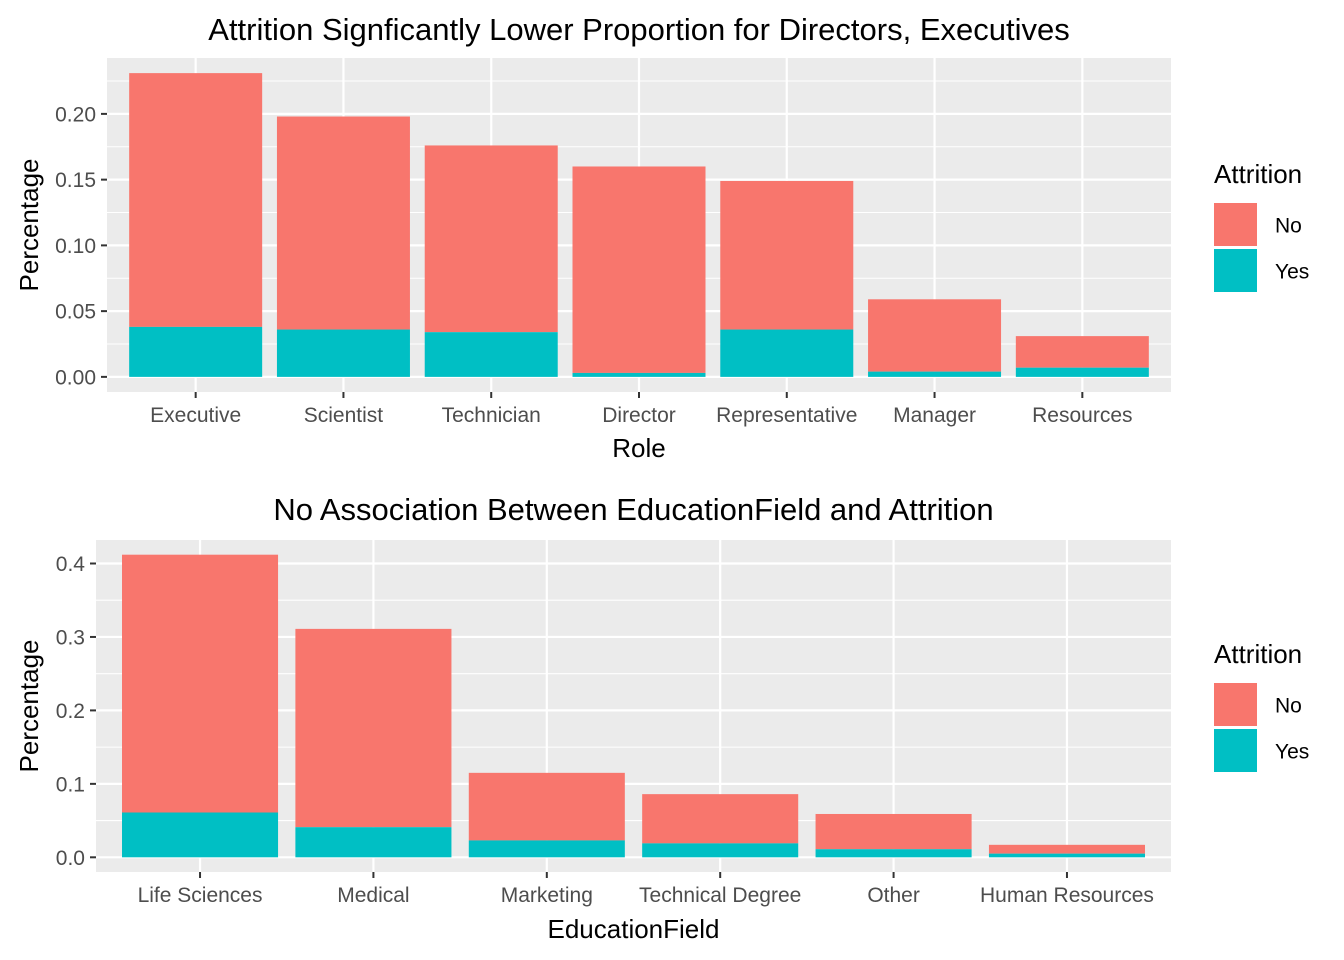 Image resolution: width=1344 pixels, height=960 pixels. What do you see at coordinates (547, 895) in the screenshot?
I see `x-tick-label: Marketing` at bounding box center [547, 895].